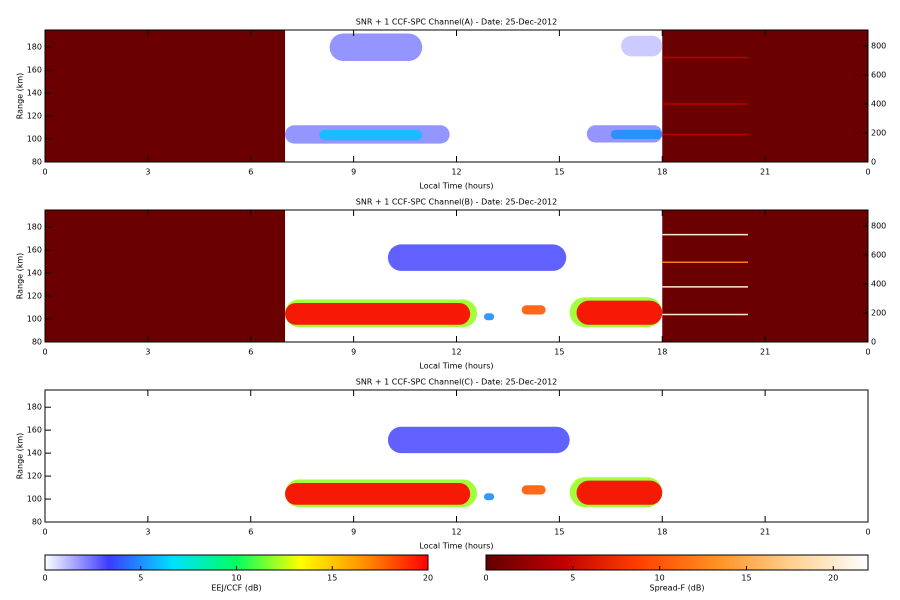  I want to click on plot-area, so click(474, 467).